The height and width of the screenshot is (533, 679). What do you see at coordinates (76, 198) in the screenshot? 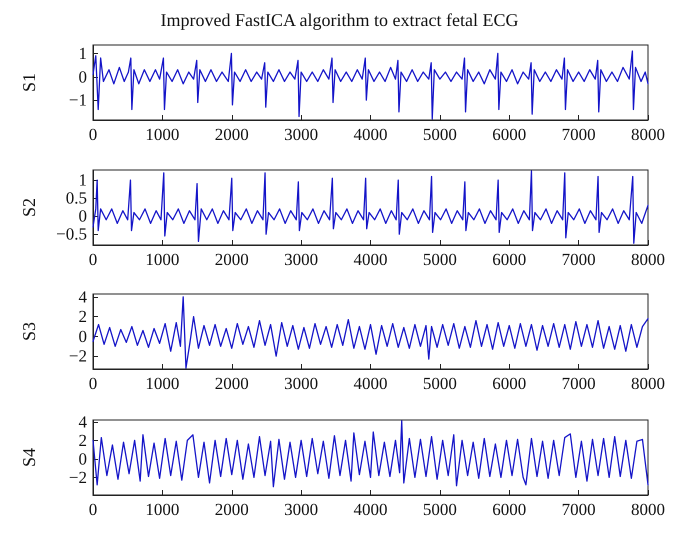
I see `y-tick-label: 0.5` at bounding box center [76, 198].